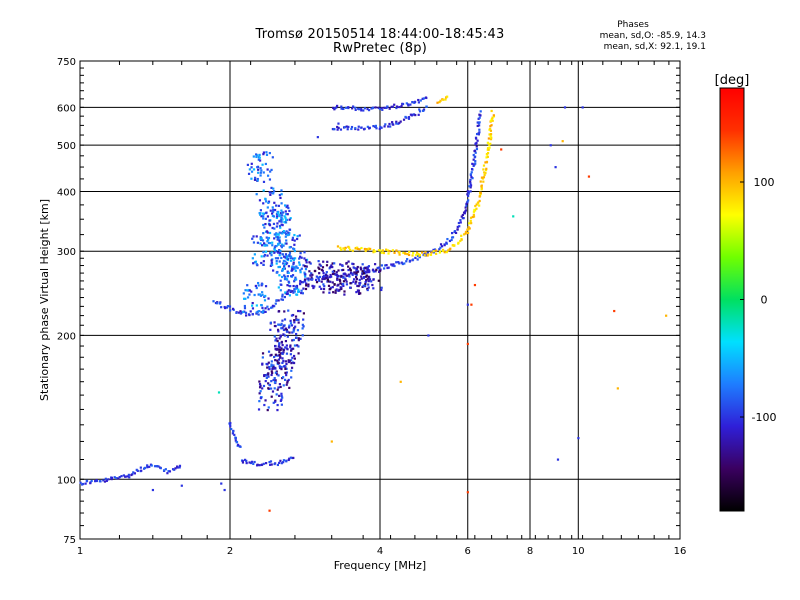  What do you see at coordinates (633, 25) in the screenshot?
I see `phase-stats-heading: Phases` at bounding box center [633, 25].